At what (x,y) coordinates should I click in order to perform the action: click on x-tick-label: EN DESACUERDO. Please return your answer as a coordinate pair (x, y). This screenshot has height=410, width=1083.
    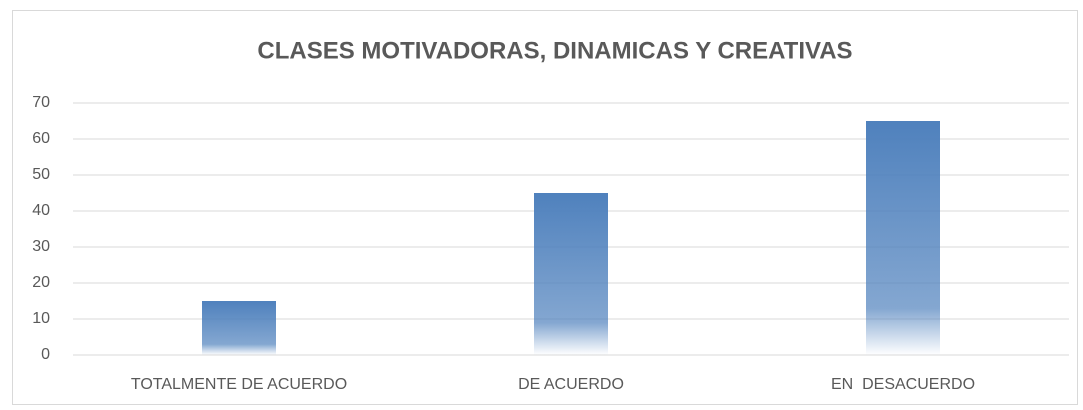
    Looking at the image, I should click on (903, 384).